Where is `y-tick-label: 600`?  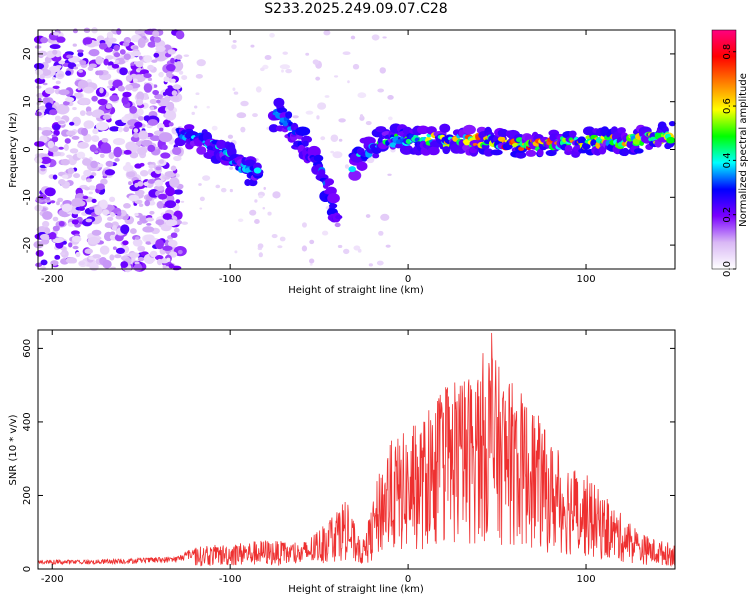 y-tick-label: 600 is located at coordinates (27, 348).